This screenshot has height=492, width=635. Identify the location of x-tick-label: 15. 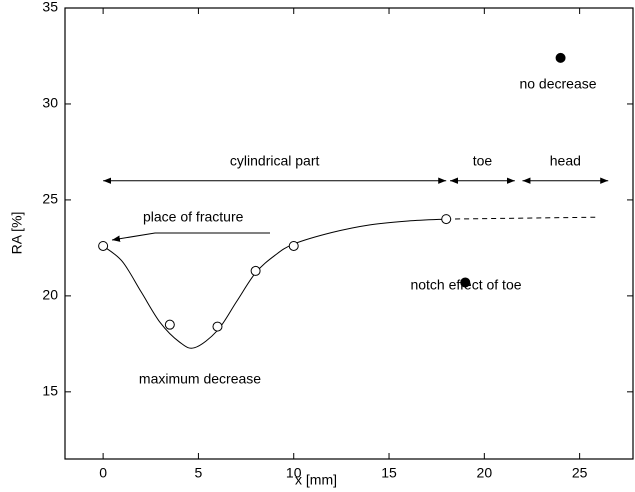
(389, 473).